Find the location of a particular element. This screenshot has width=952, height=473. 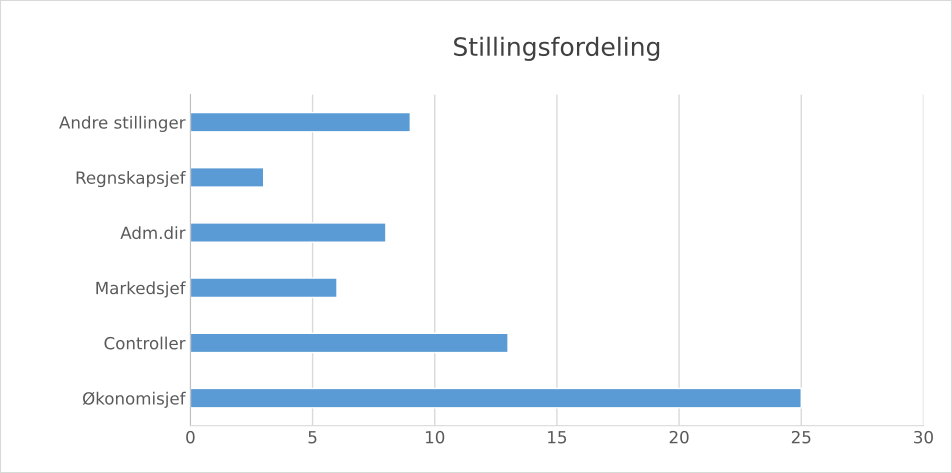

chart-title: Stillingsfordeling is located at coordinates (557, 48).